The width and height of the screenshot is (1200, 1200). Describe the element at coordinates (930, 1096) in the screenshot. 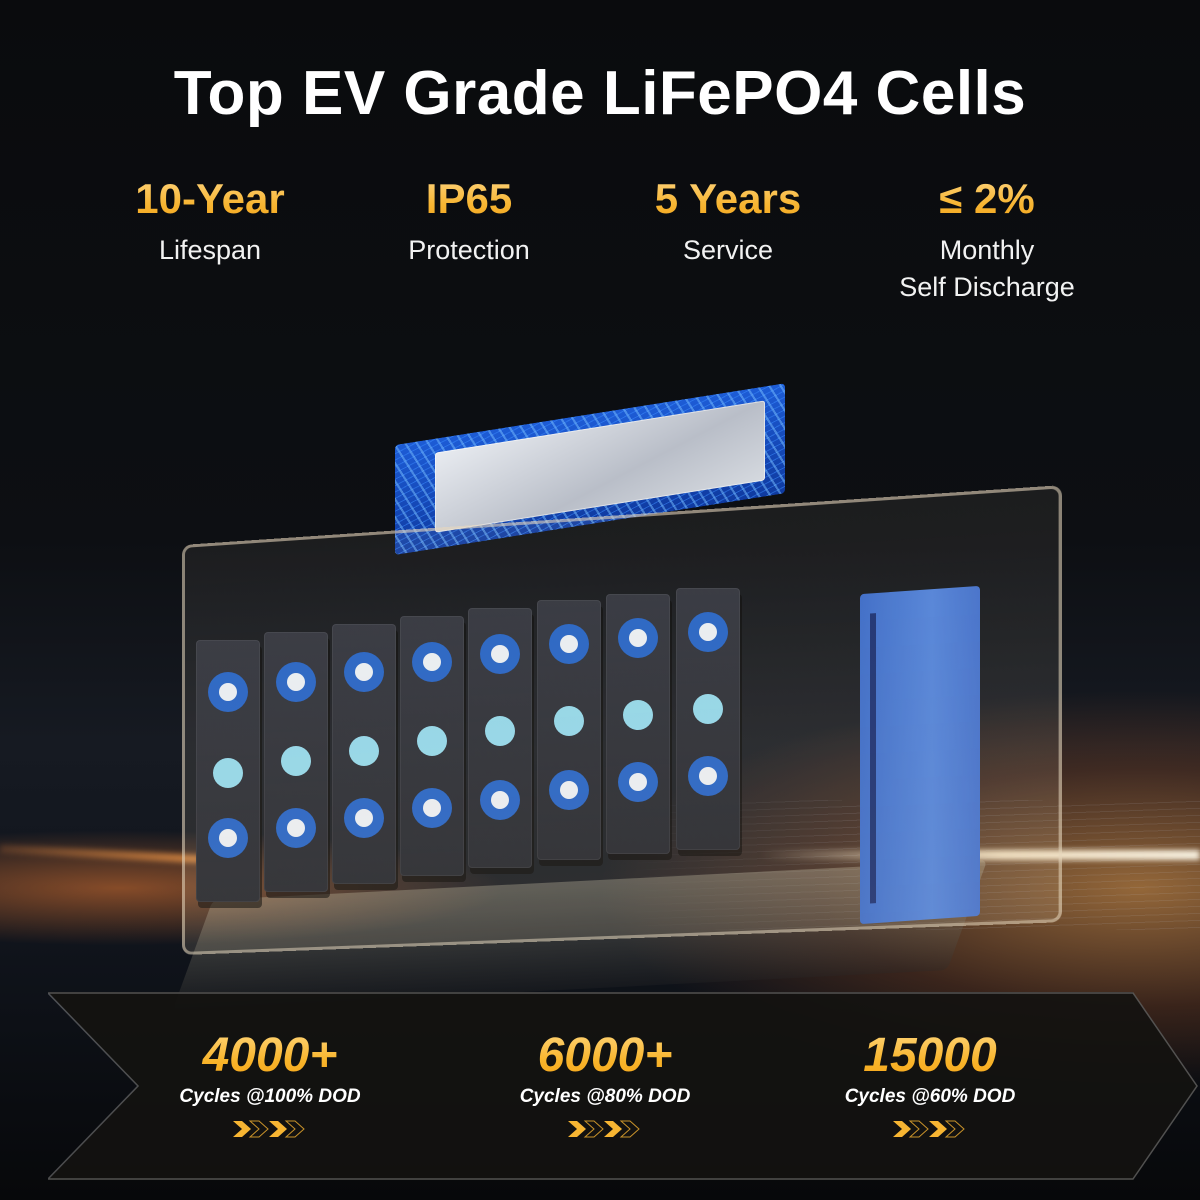

I see `cycle-caption: Cycles @60% DOD` at that location.